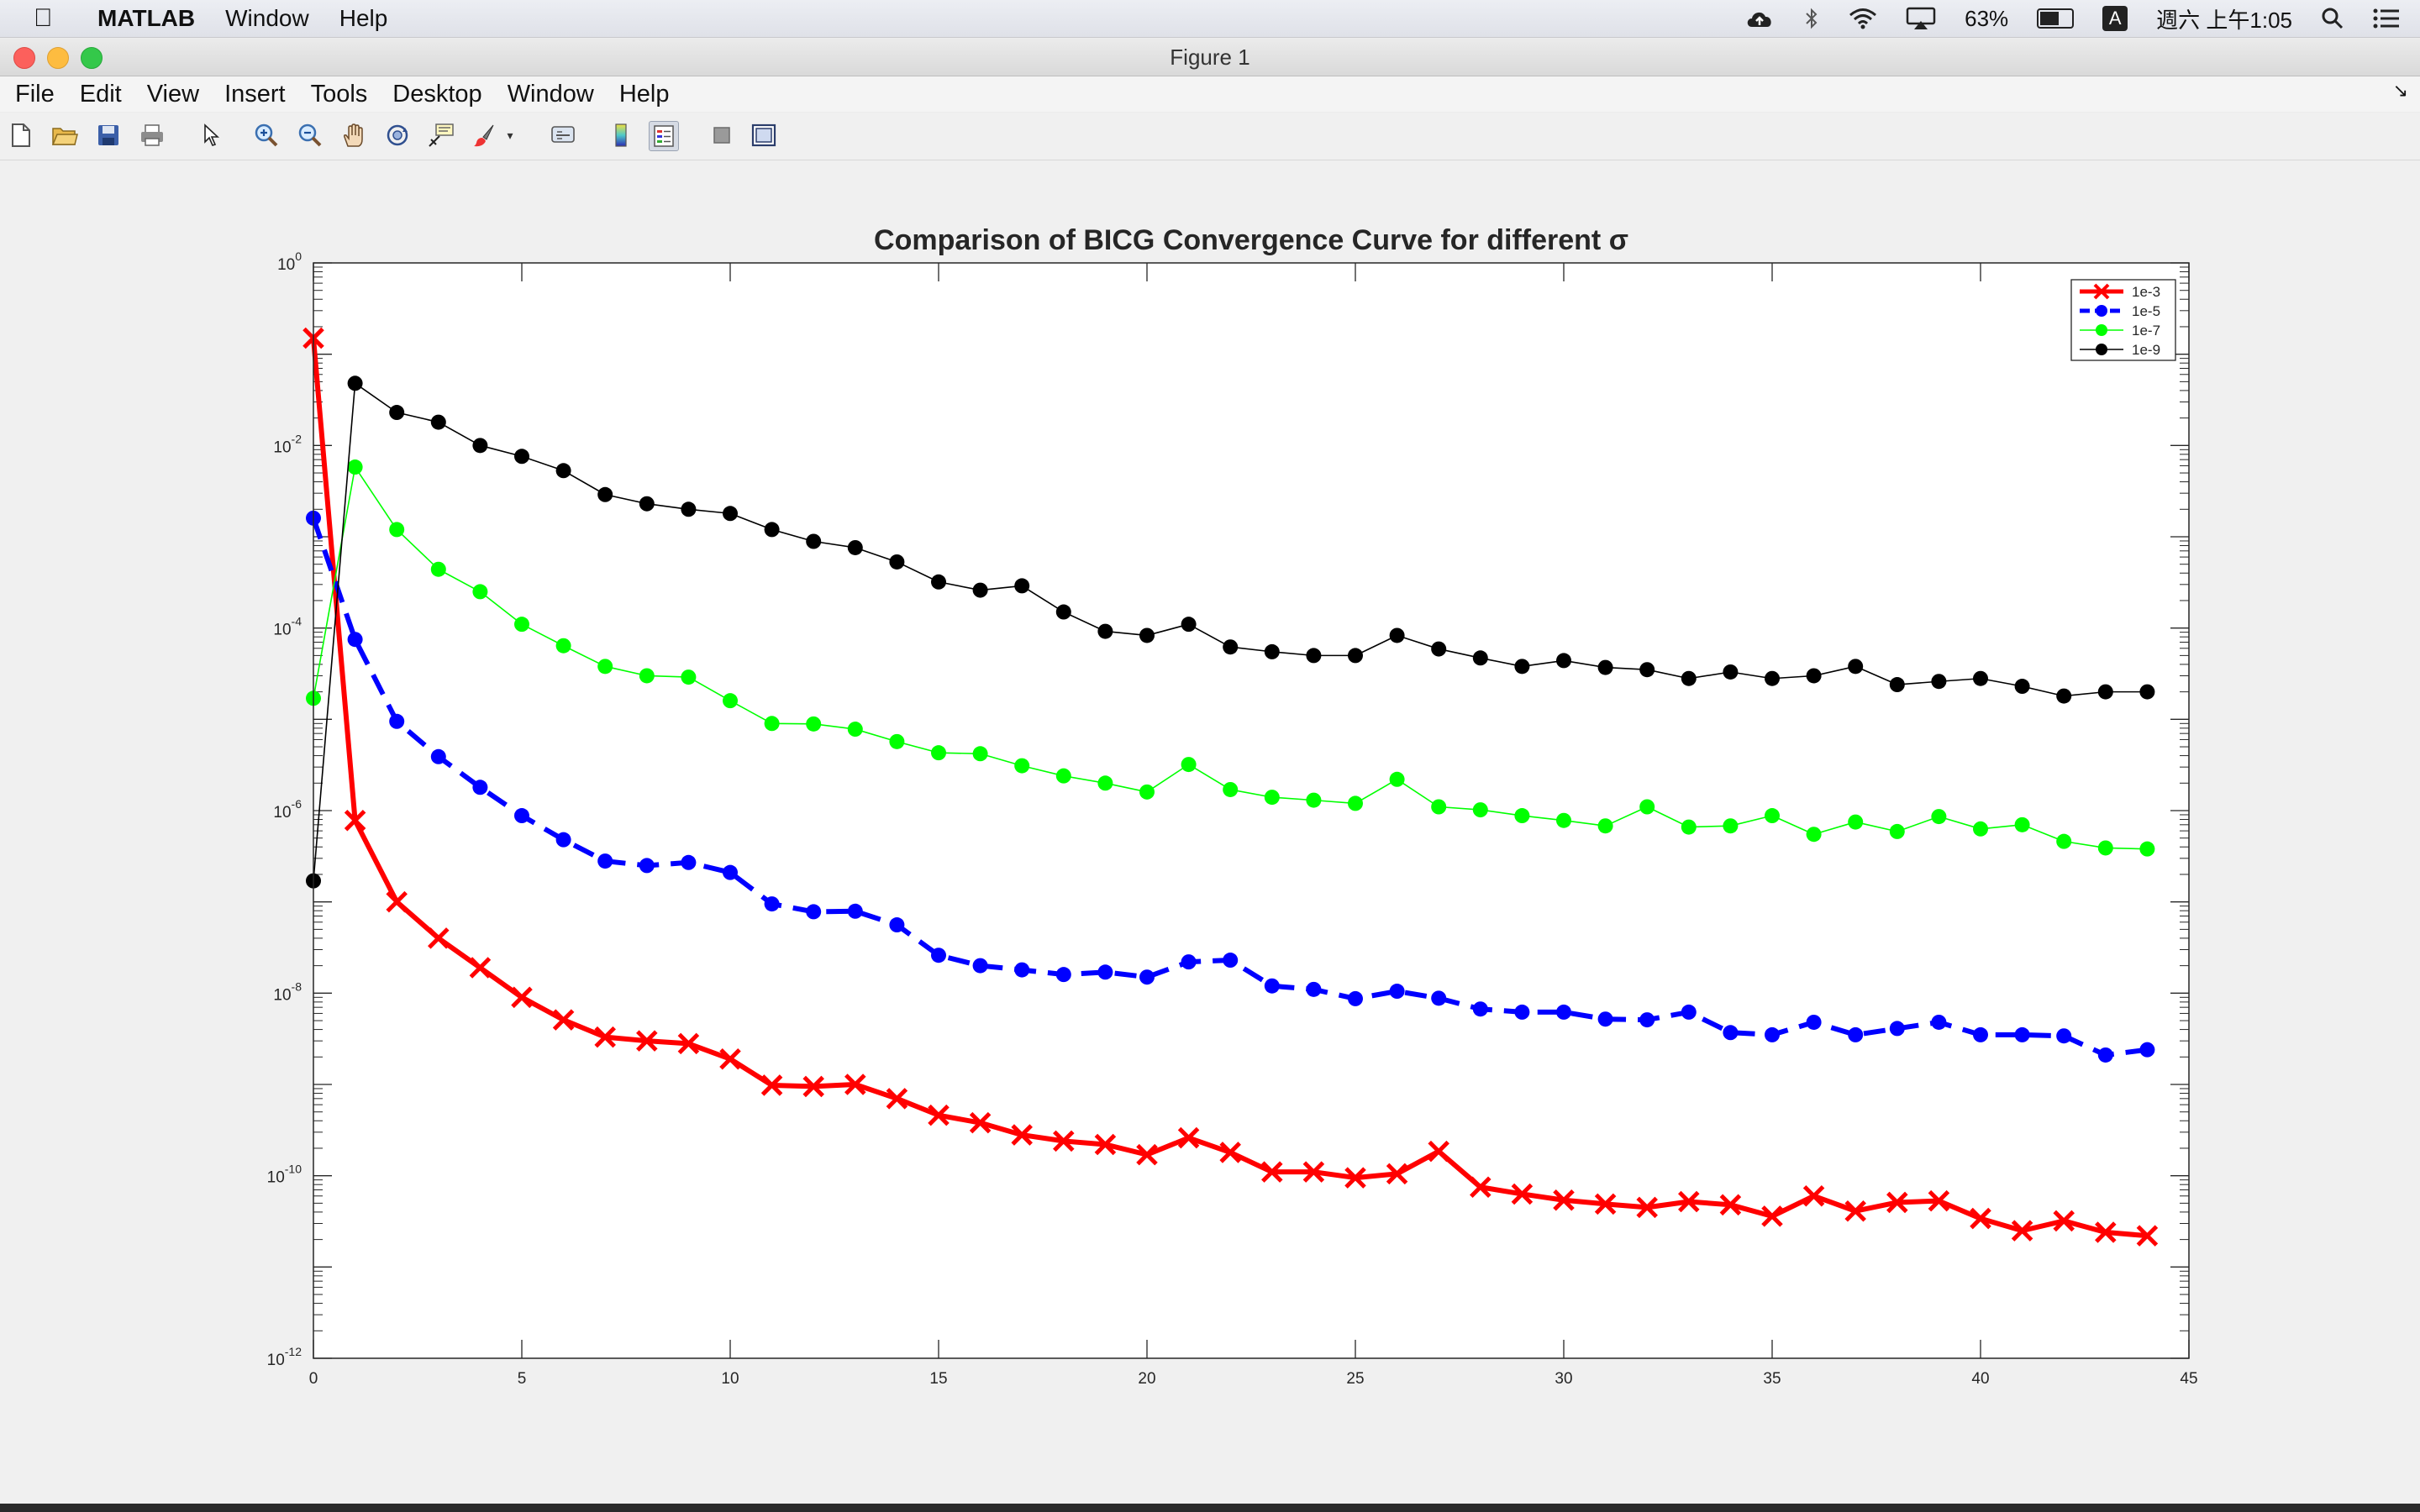  What do you see at coordinates (267, 18) in the screenshot?
I see `menu-window: Window` at bounding box center [267, 18].